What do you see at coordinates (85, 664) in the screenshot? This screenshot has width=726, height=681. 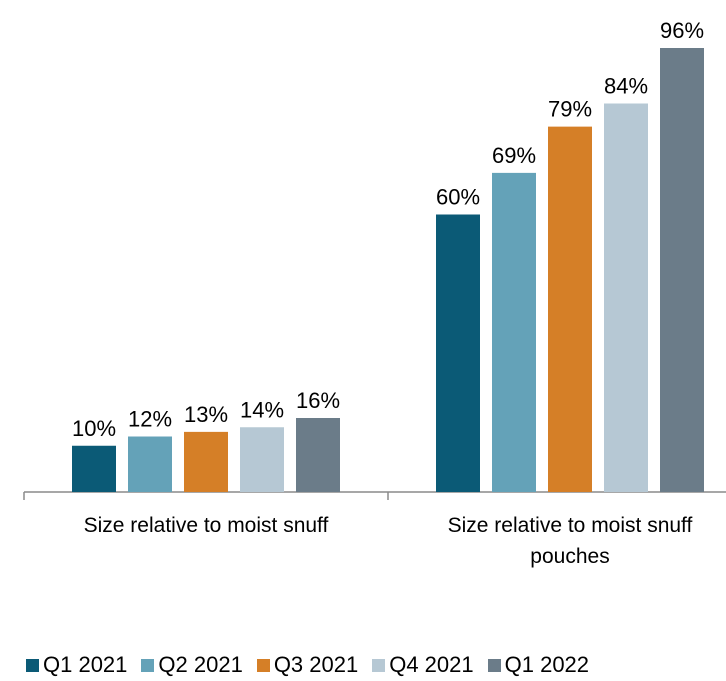 I see `legend-label: Q1 2021` at bounding box center [85, 664].